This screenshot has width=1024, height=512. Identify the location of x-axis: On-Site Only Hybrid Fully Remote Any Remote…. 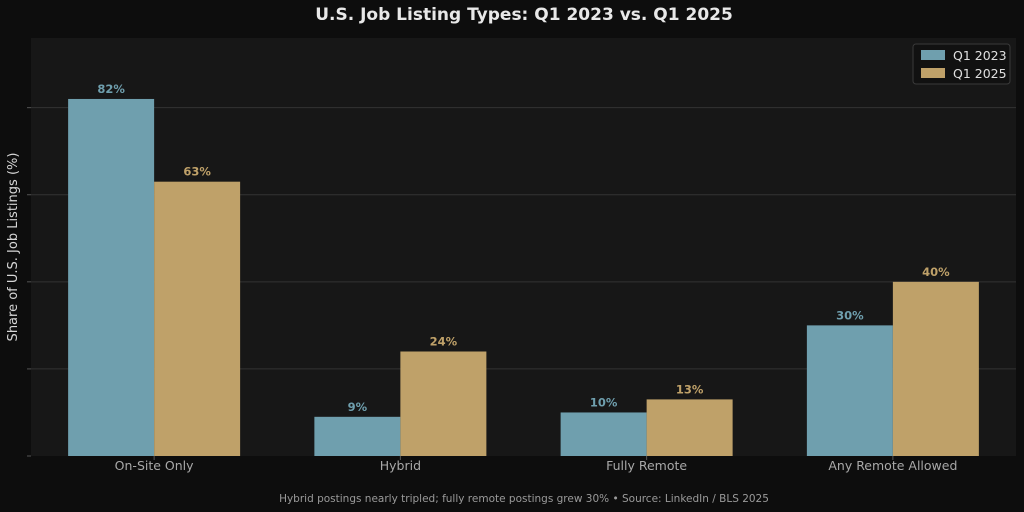
(536, 464).